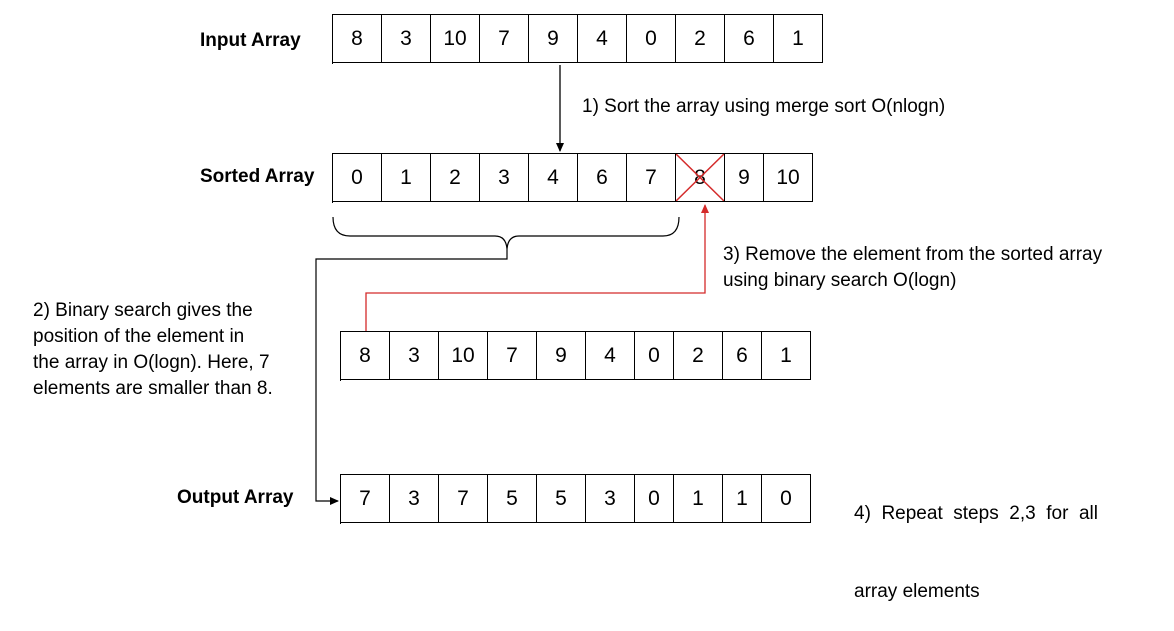  Describe the element at coordinates (406, 38) in the screenshot. I see `input-cell: 3` at that location.